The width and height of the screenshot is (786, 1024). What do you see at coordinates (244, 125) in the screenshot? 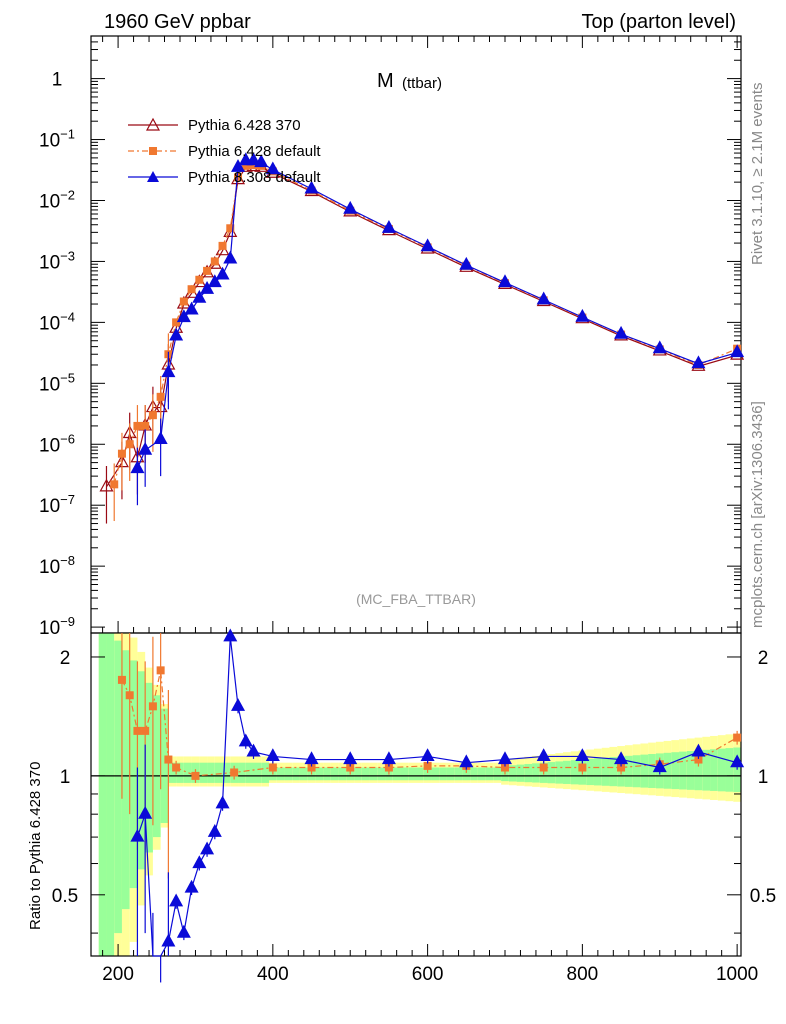
I see `legend-label-p370: Pythia 6.428 370` at bounding box center [244, 125].